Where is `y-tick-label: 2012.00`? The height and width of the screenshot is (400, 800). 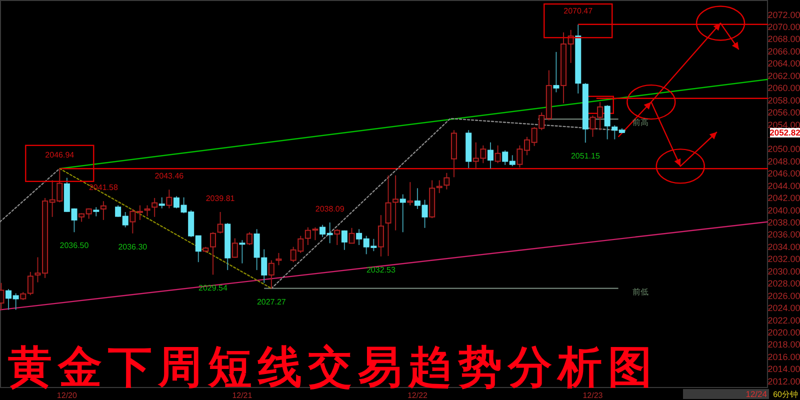 y-tick-label: 2012.00 is located at coordinates (784, 381).